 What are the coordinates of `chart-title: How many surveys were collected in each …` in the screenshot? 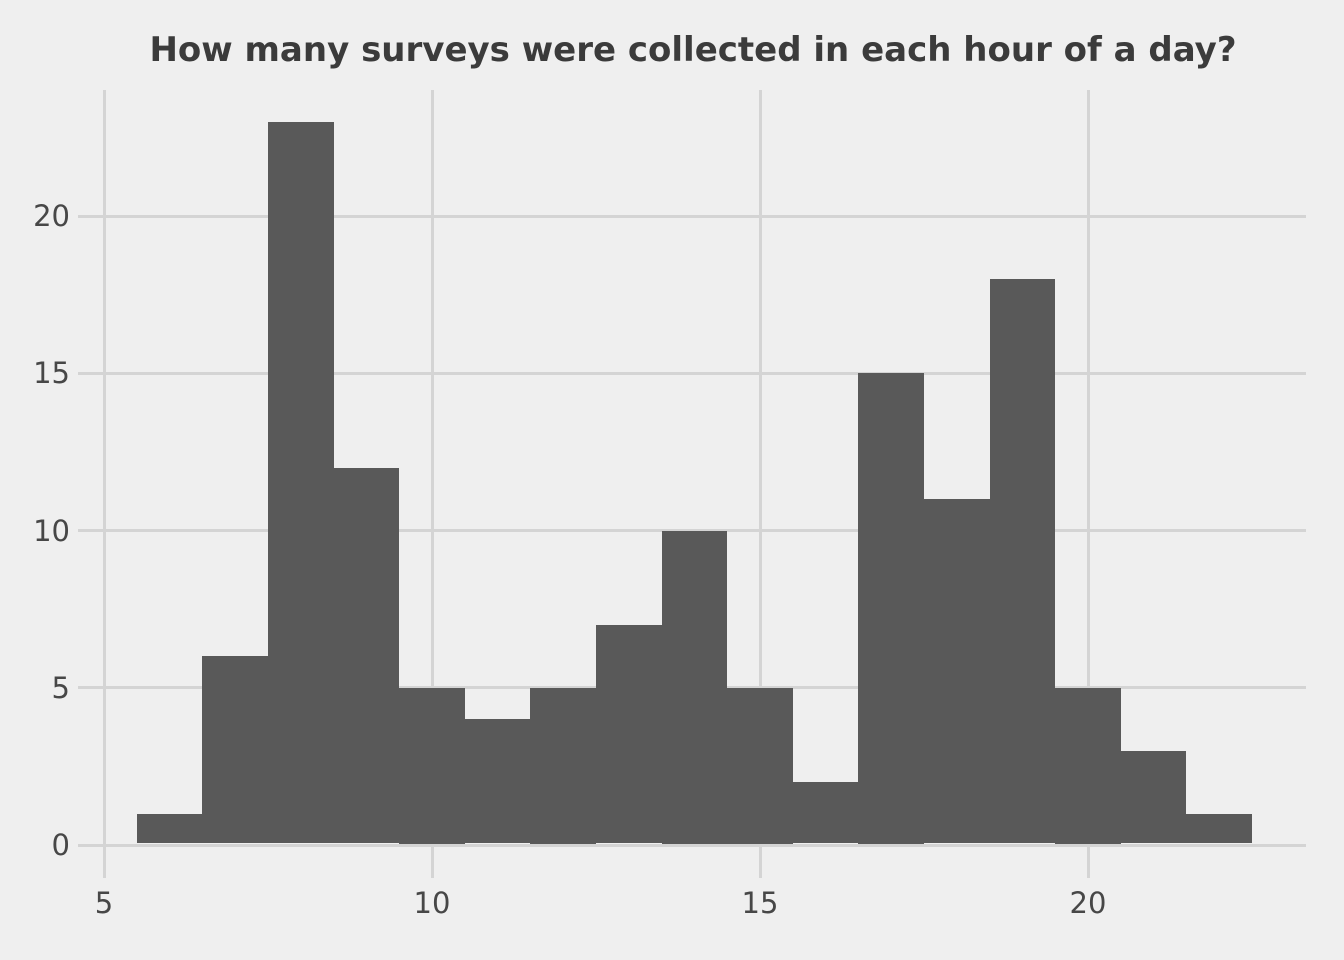 It's located at (693, 50).